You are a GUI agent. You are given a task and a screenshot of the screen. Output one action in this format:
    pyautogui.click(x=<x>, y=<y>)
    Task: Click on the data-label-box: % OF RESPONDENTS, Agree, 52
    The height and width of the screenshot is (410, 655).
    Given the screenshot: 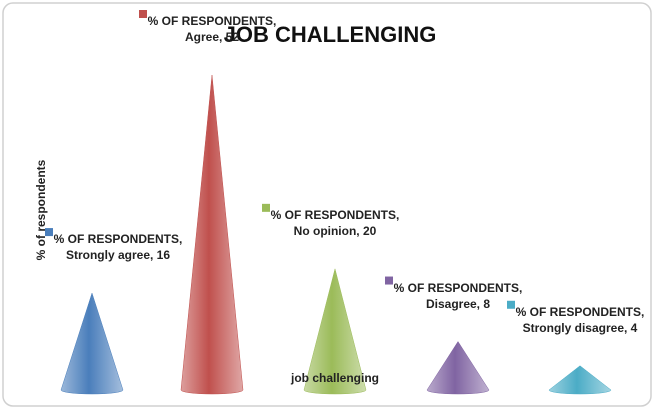 What is the action you would take?
    pyautogui.click(x=212, y=29)
    